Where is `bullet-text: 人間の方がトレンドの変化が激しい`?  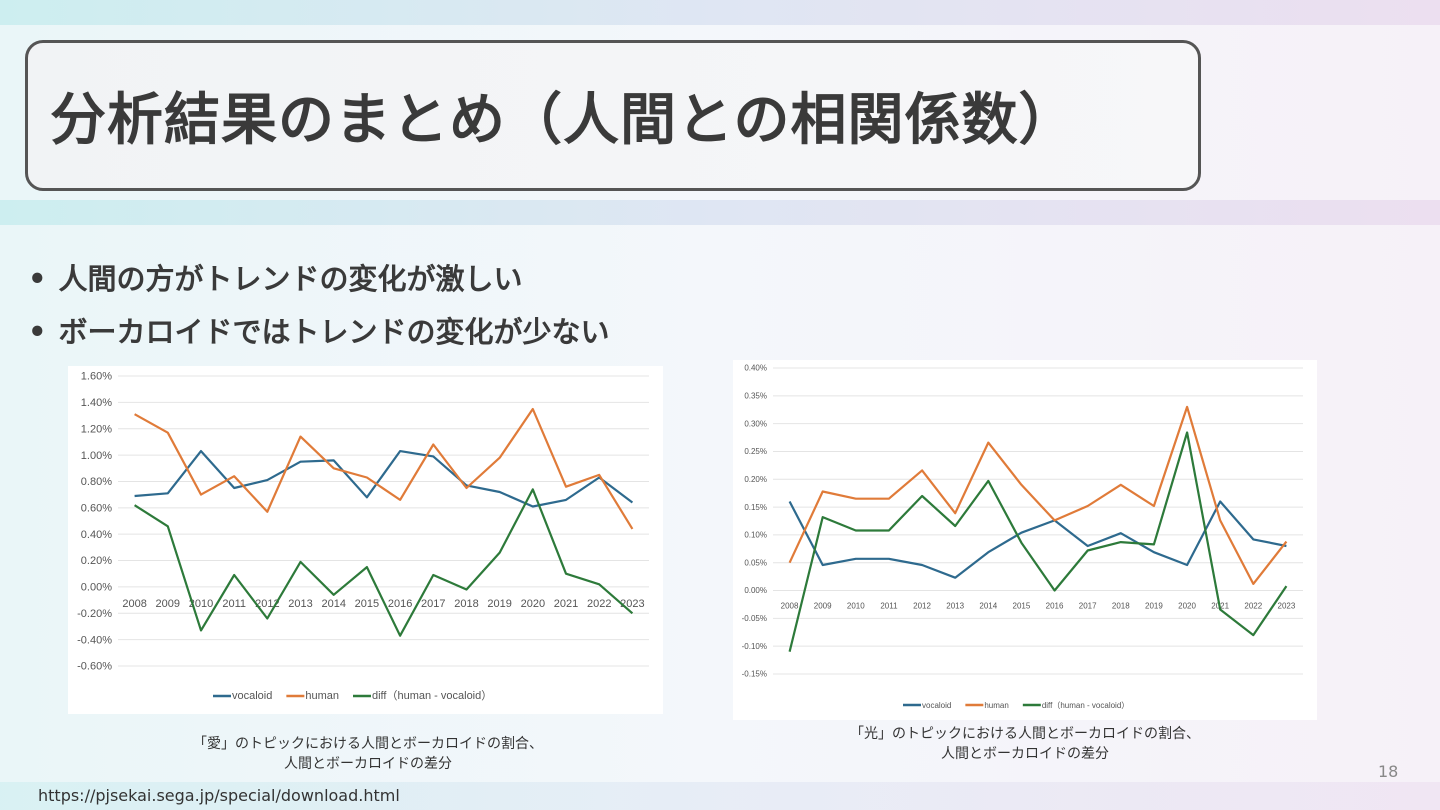 bullet-text: 人間の方がトレンドの変化が激しい is located at coordinates (290, 279).